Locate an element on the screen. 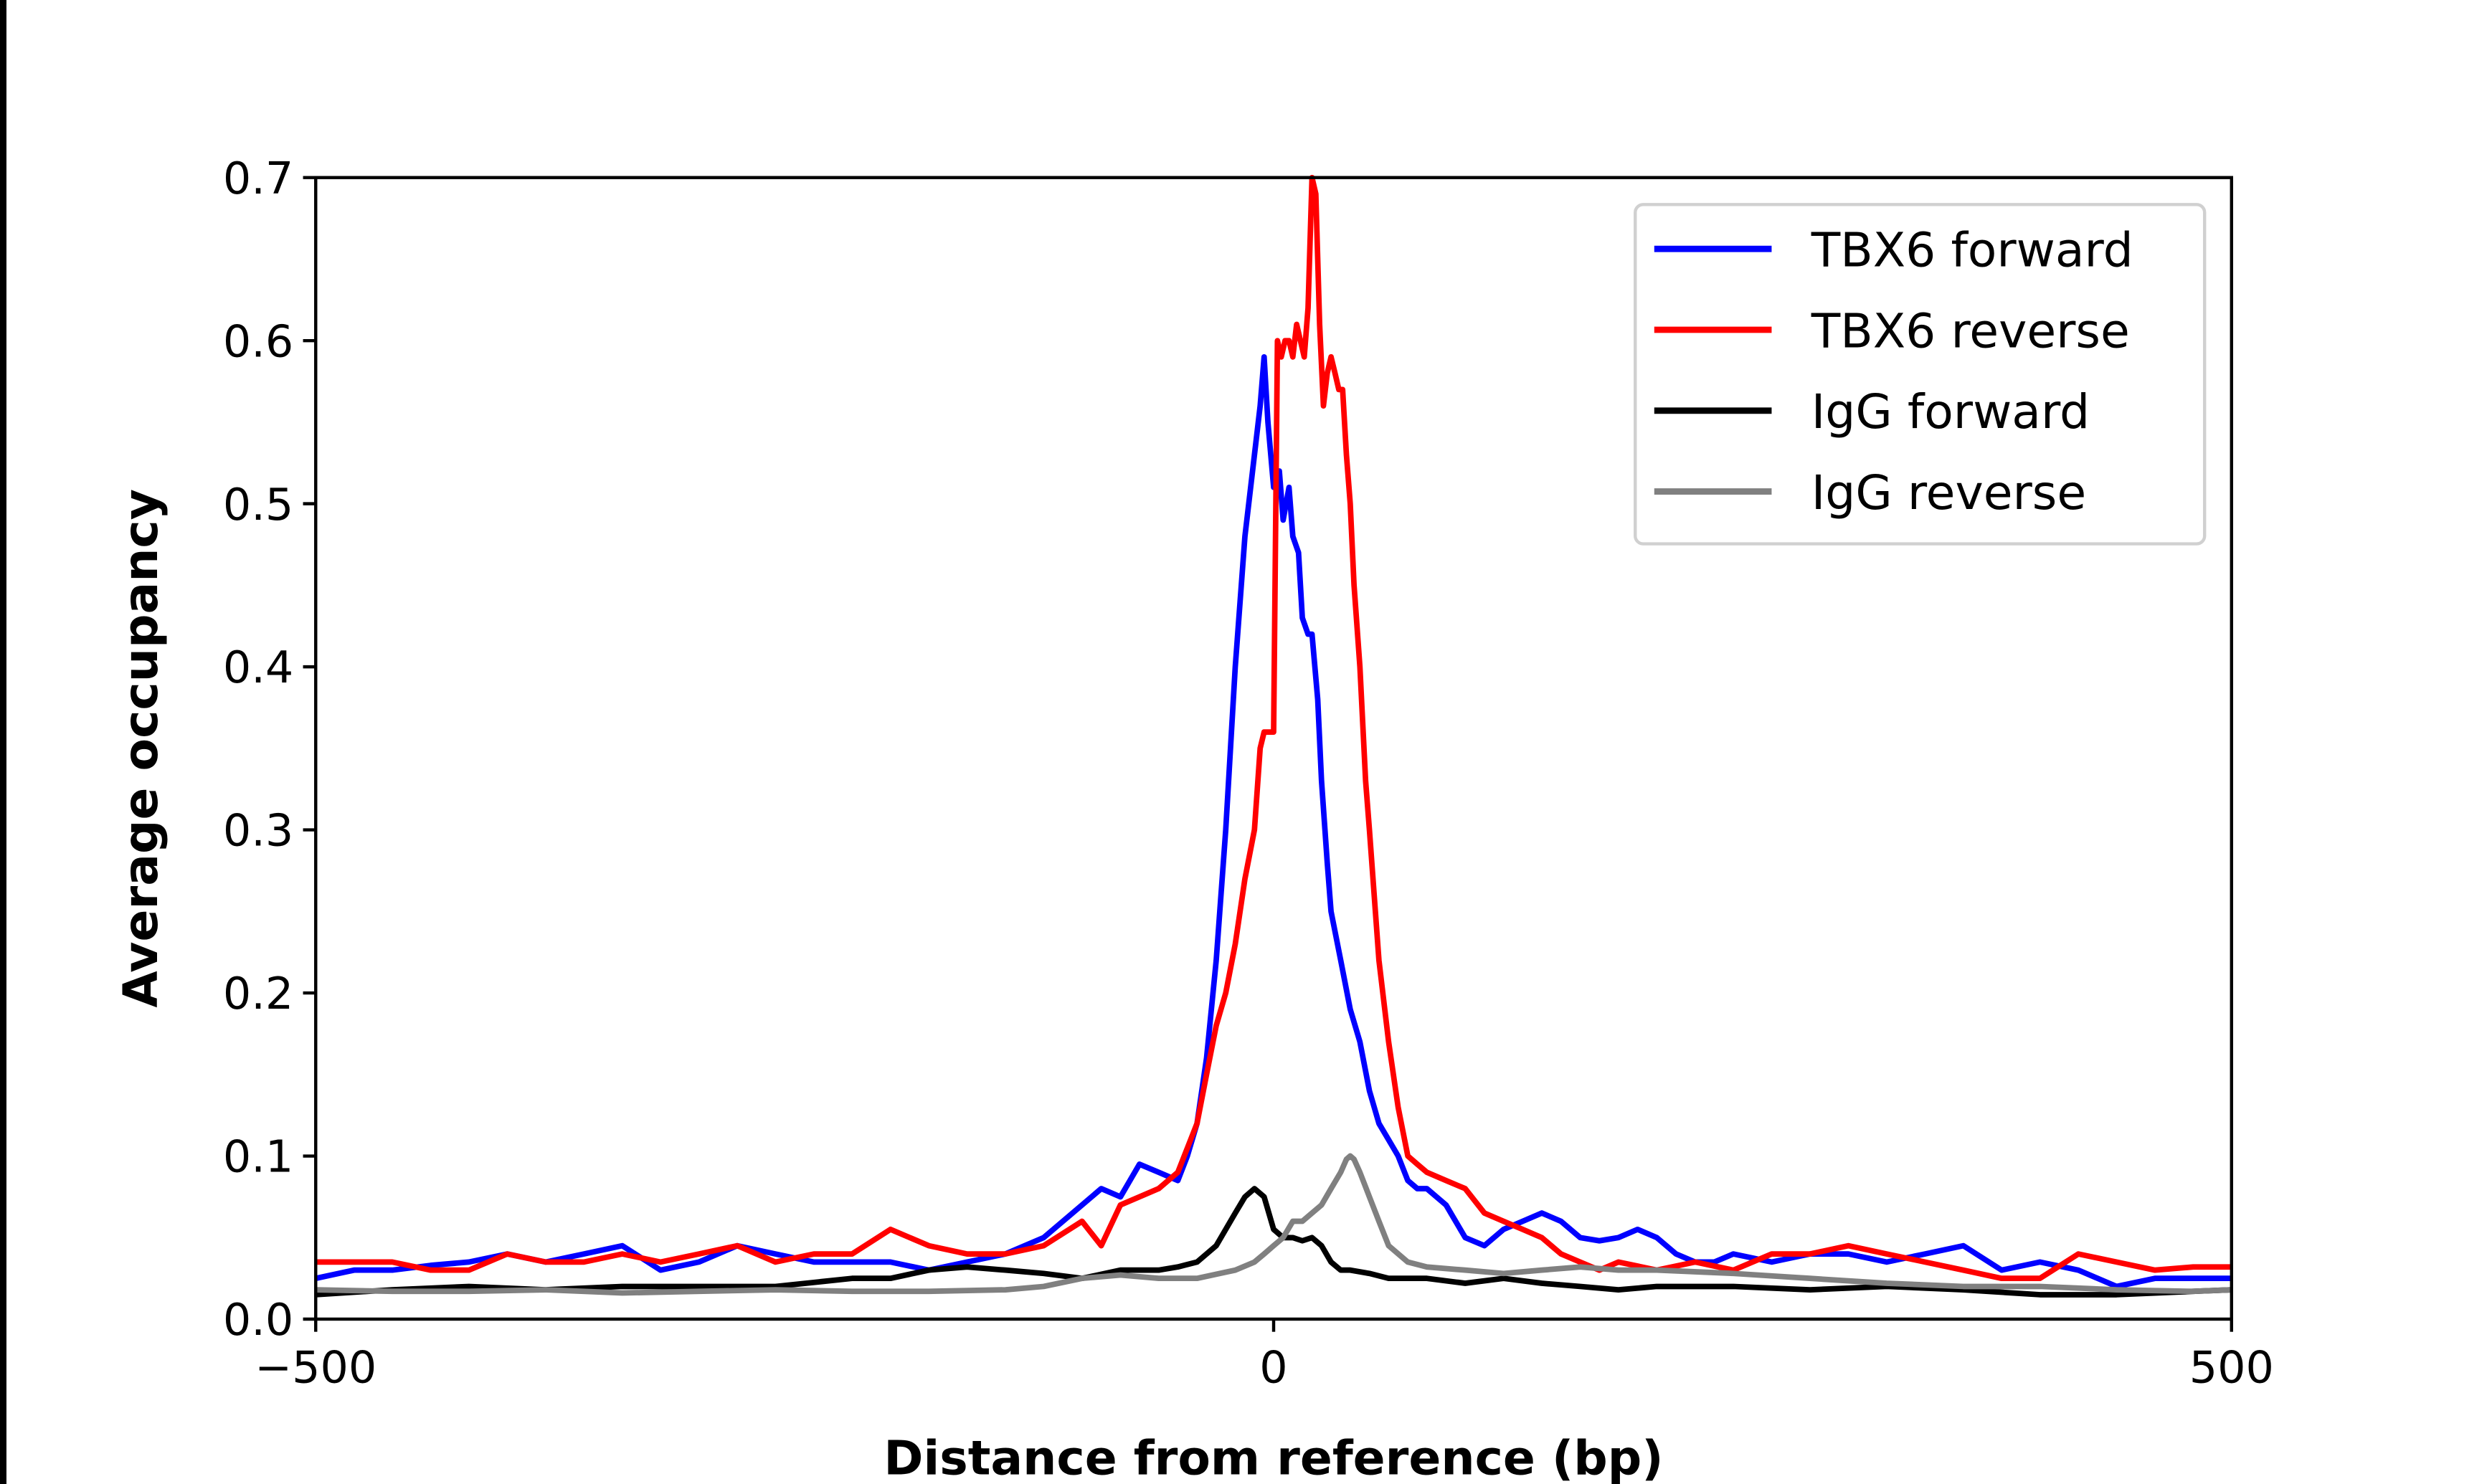 This screenshot has height=1484, width=2487. x-axis: −500 0 500 is located at coordinates (1265, 1356).